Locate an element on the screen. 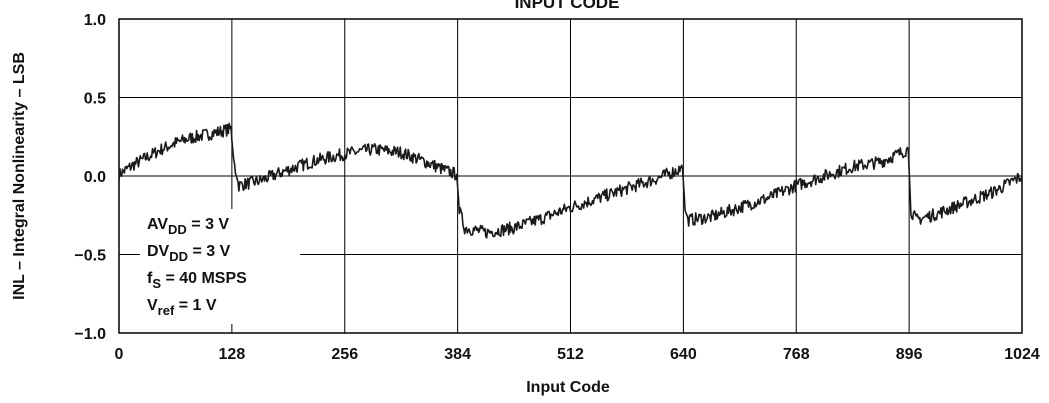 The height and width of the screenshot is (403, 1049). annotation-line: DVDD = 3 V is located at coordinates (189, 253).